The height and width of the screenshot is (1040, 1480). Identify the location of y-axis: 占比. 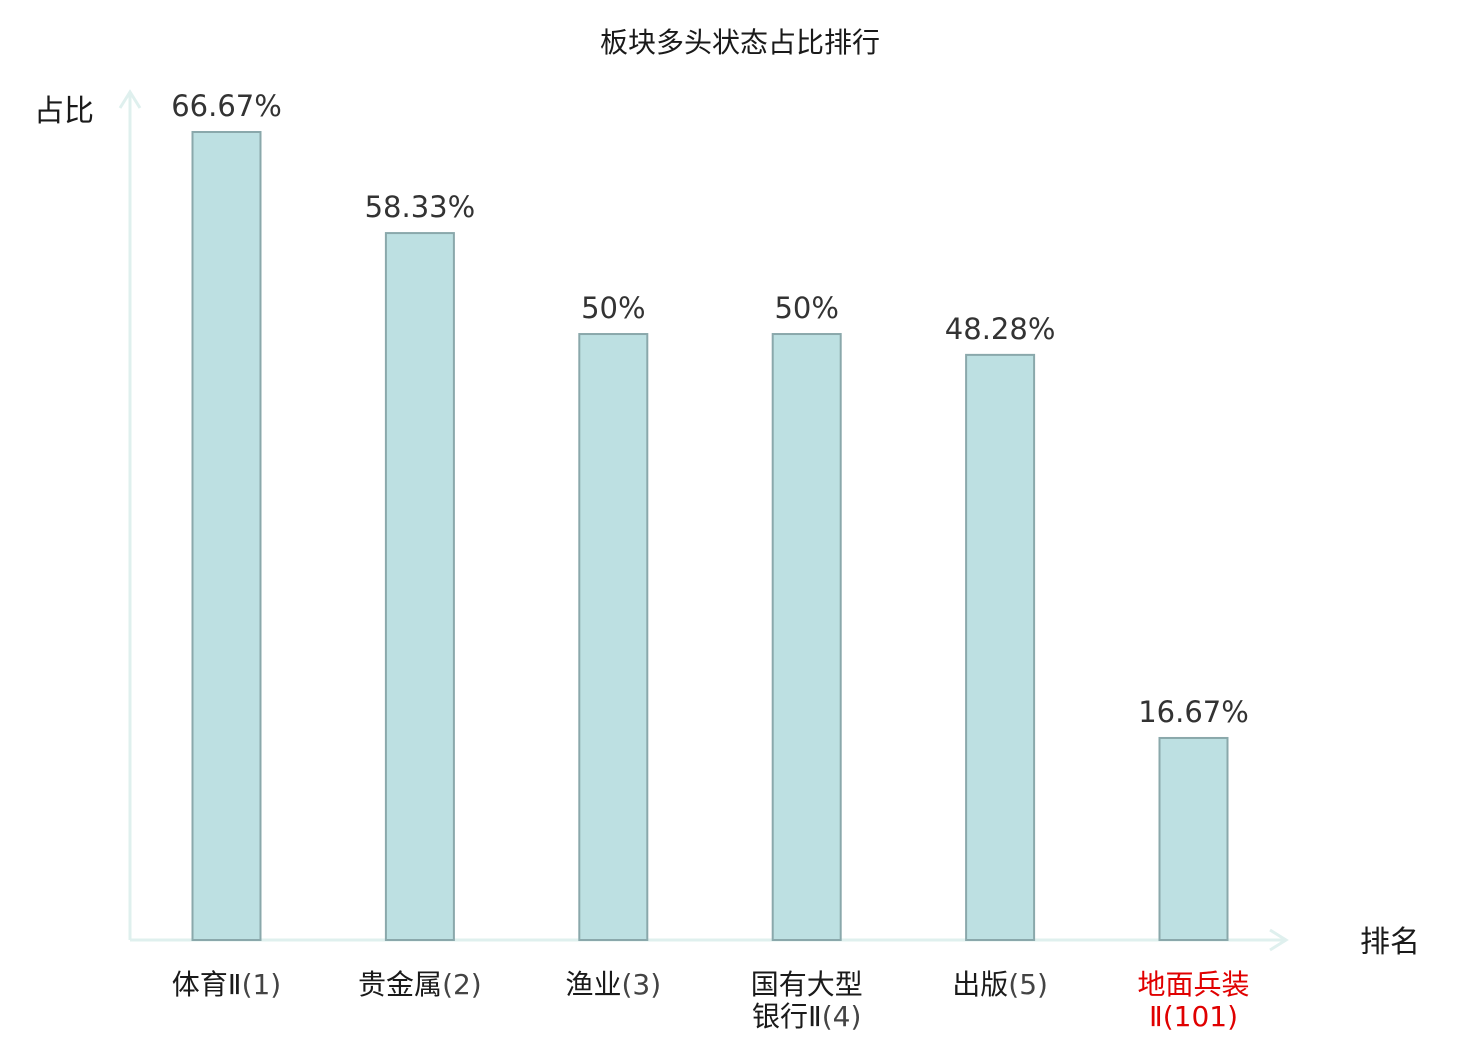
(88, 514).